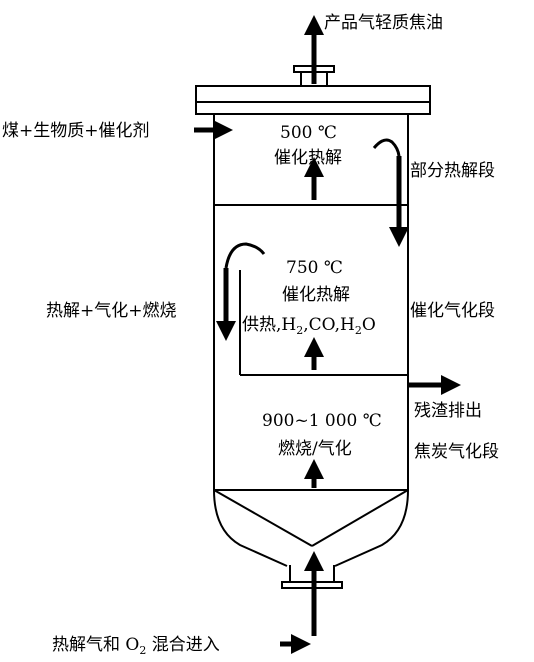 This screenshot has height=662, width=534. What do you see at coordinates (369, 325) in the screenshot?
I see `supply-suffix: O` at bounding box center [369, 325].